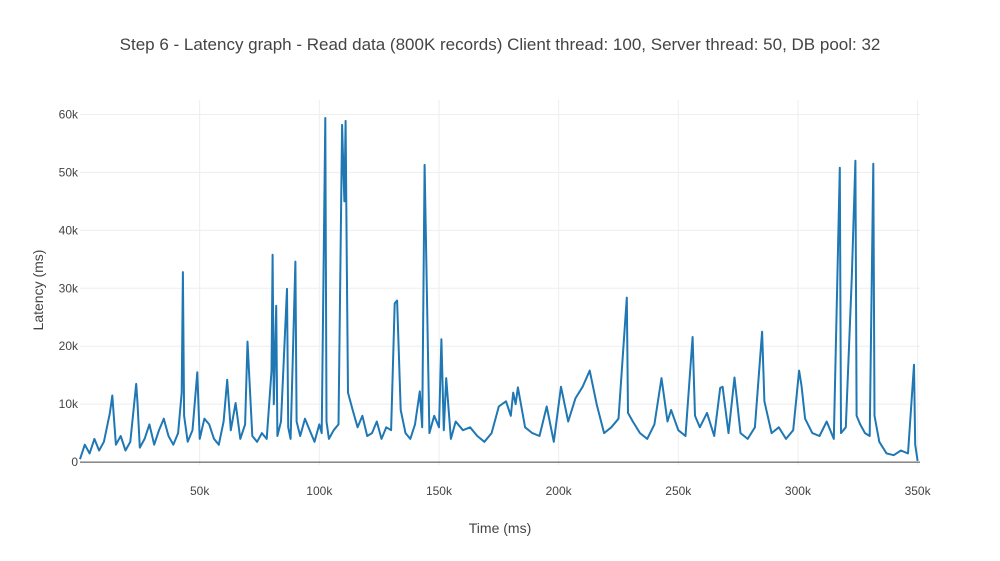 The width and height of the screenshot is (1000, 561). Describe the element at coordinates (500, 528) in the screenshot. I see `x-axis-title: Time (ms)` at that location.